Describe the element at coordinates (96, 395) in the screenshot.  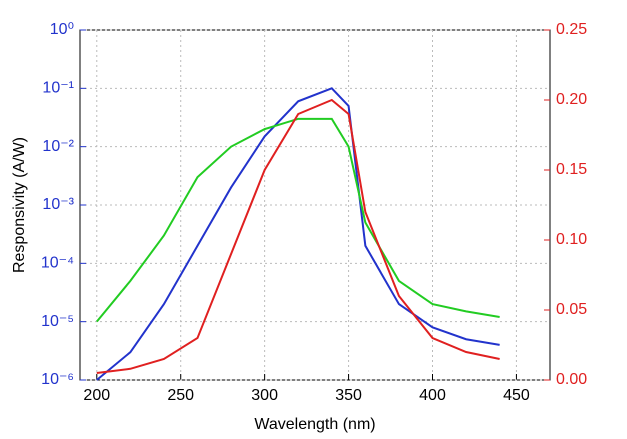
I see `x-tick-label: 200` at that location.